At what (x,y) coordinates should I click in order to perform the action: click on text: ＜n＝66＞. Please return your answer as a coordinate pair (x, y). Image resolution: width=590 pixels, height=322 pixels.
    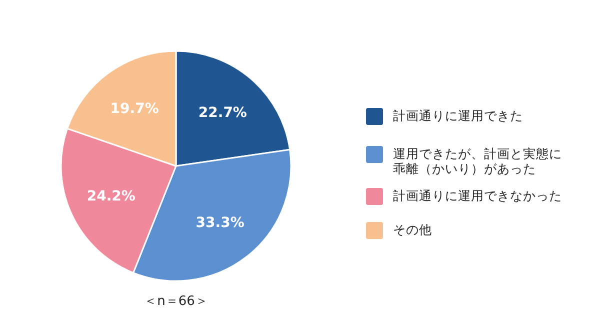
    Looking at the image, I should click on (176, 301).